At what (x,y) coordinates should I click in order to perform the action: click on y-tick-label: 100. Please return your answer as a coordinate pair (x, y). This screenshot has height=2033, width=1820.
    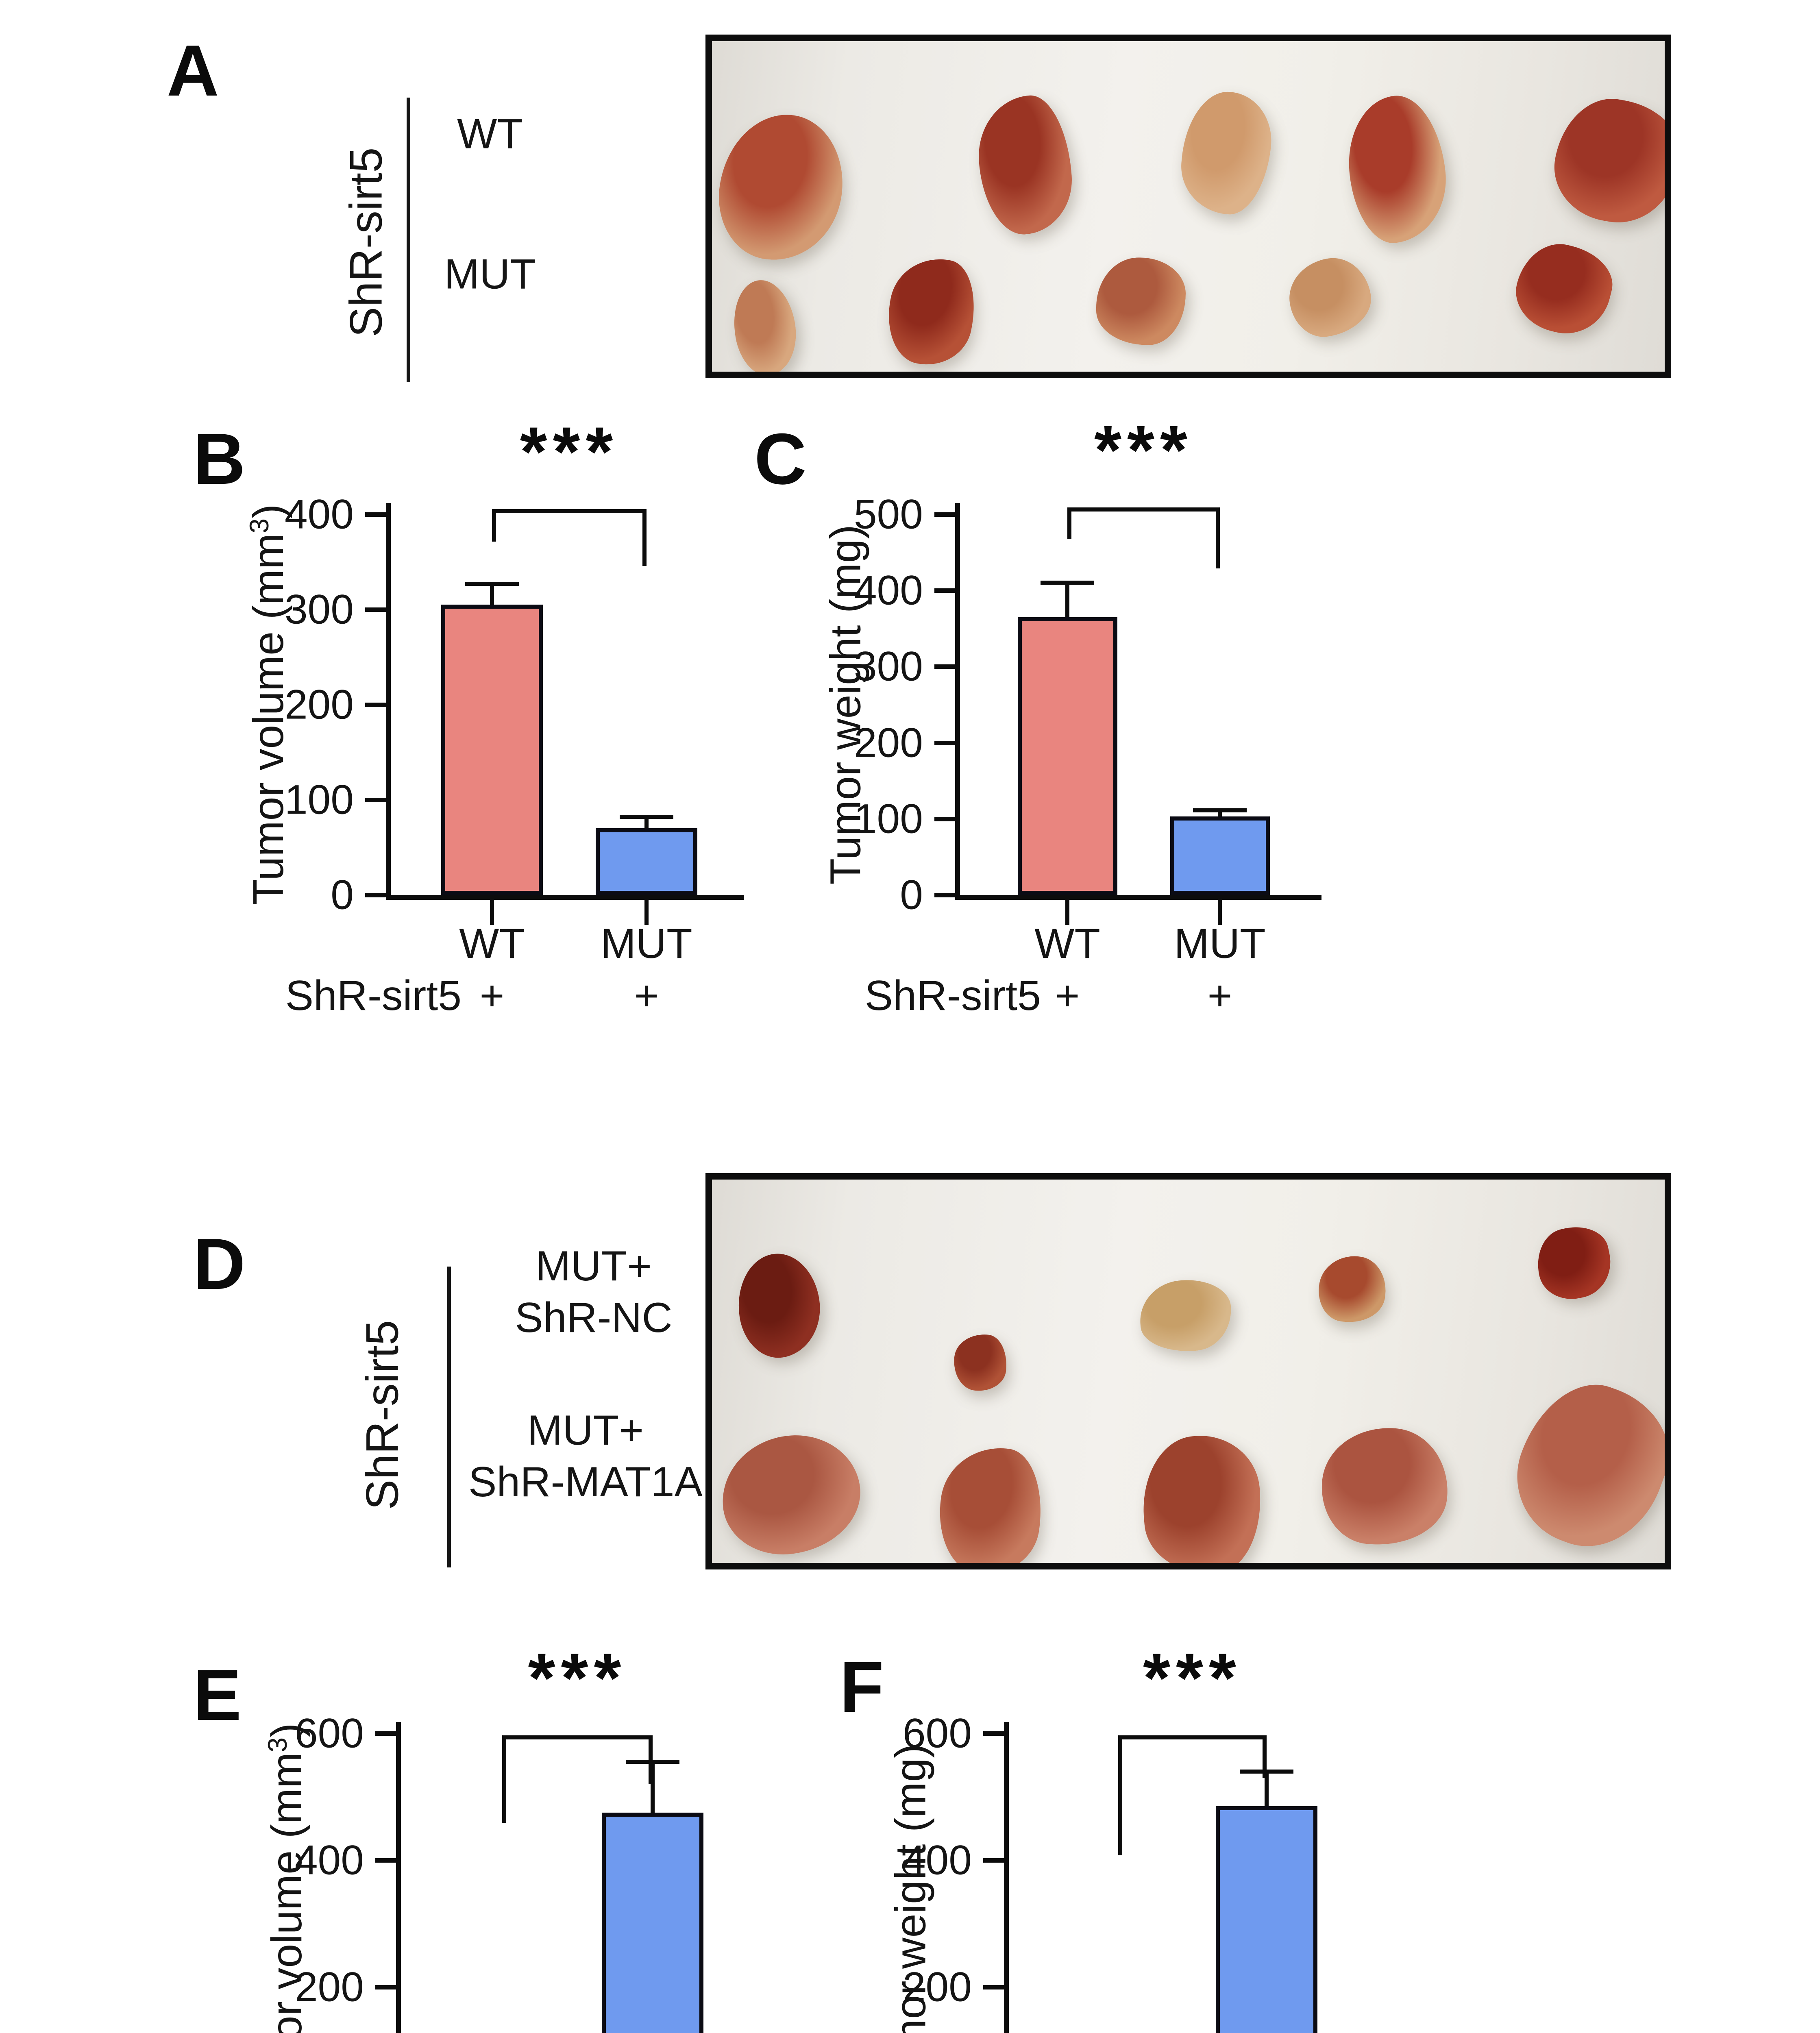
    Looking at the image, I should click on (888, 818).